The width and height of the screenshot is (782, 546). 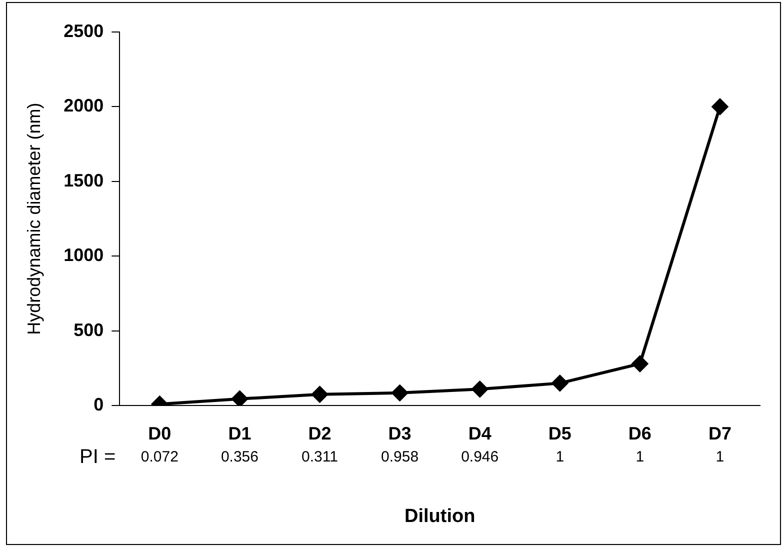 What do you see at coordinates (560, 433) in the screenshot?
I see `x-tick-label: D5` at bounding box center [560, 433].